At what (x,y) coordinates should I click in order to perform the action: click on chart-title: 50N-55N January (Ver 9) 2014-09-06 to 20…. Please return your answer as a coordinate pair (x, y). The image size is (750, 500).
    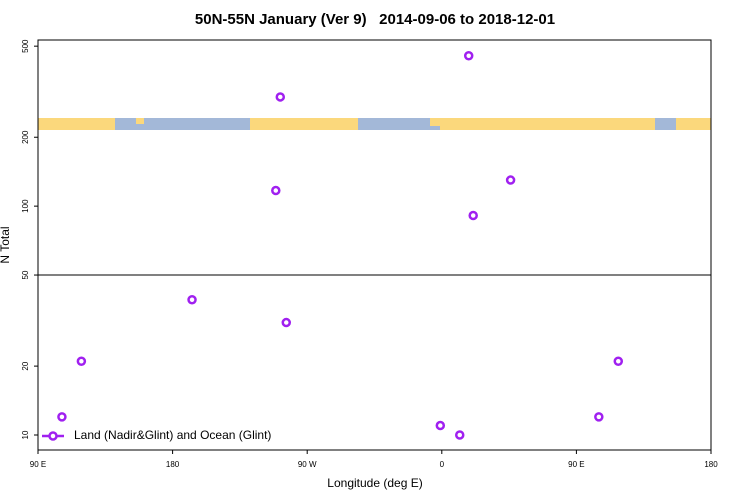
    Looking at the image, I should click on (375, 19).